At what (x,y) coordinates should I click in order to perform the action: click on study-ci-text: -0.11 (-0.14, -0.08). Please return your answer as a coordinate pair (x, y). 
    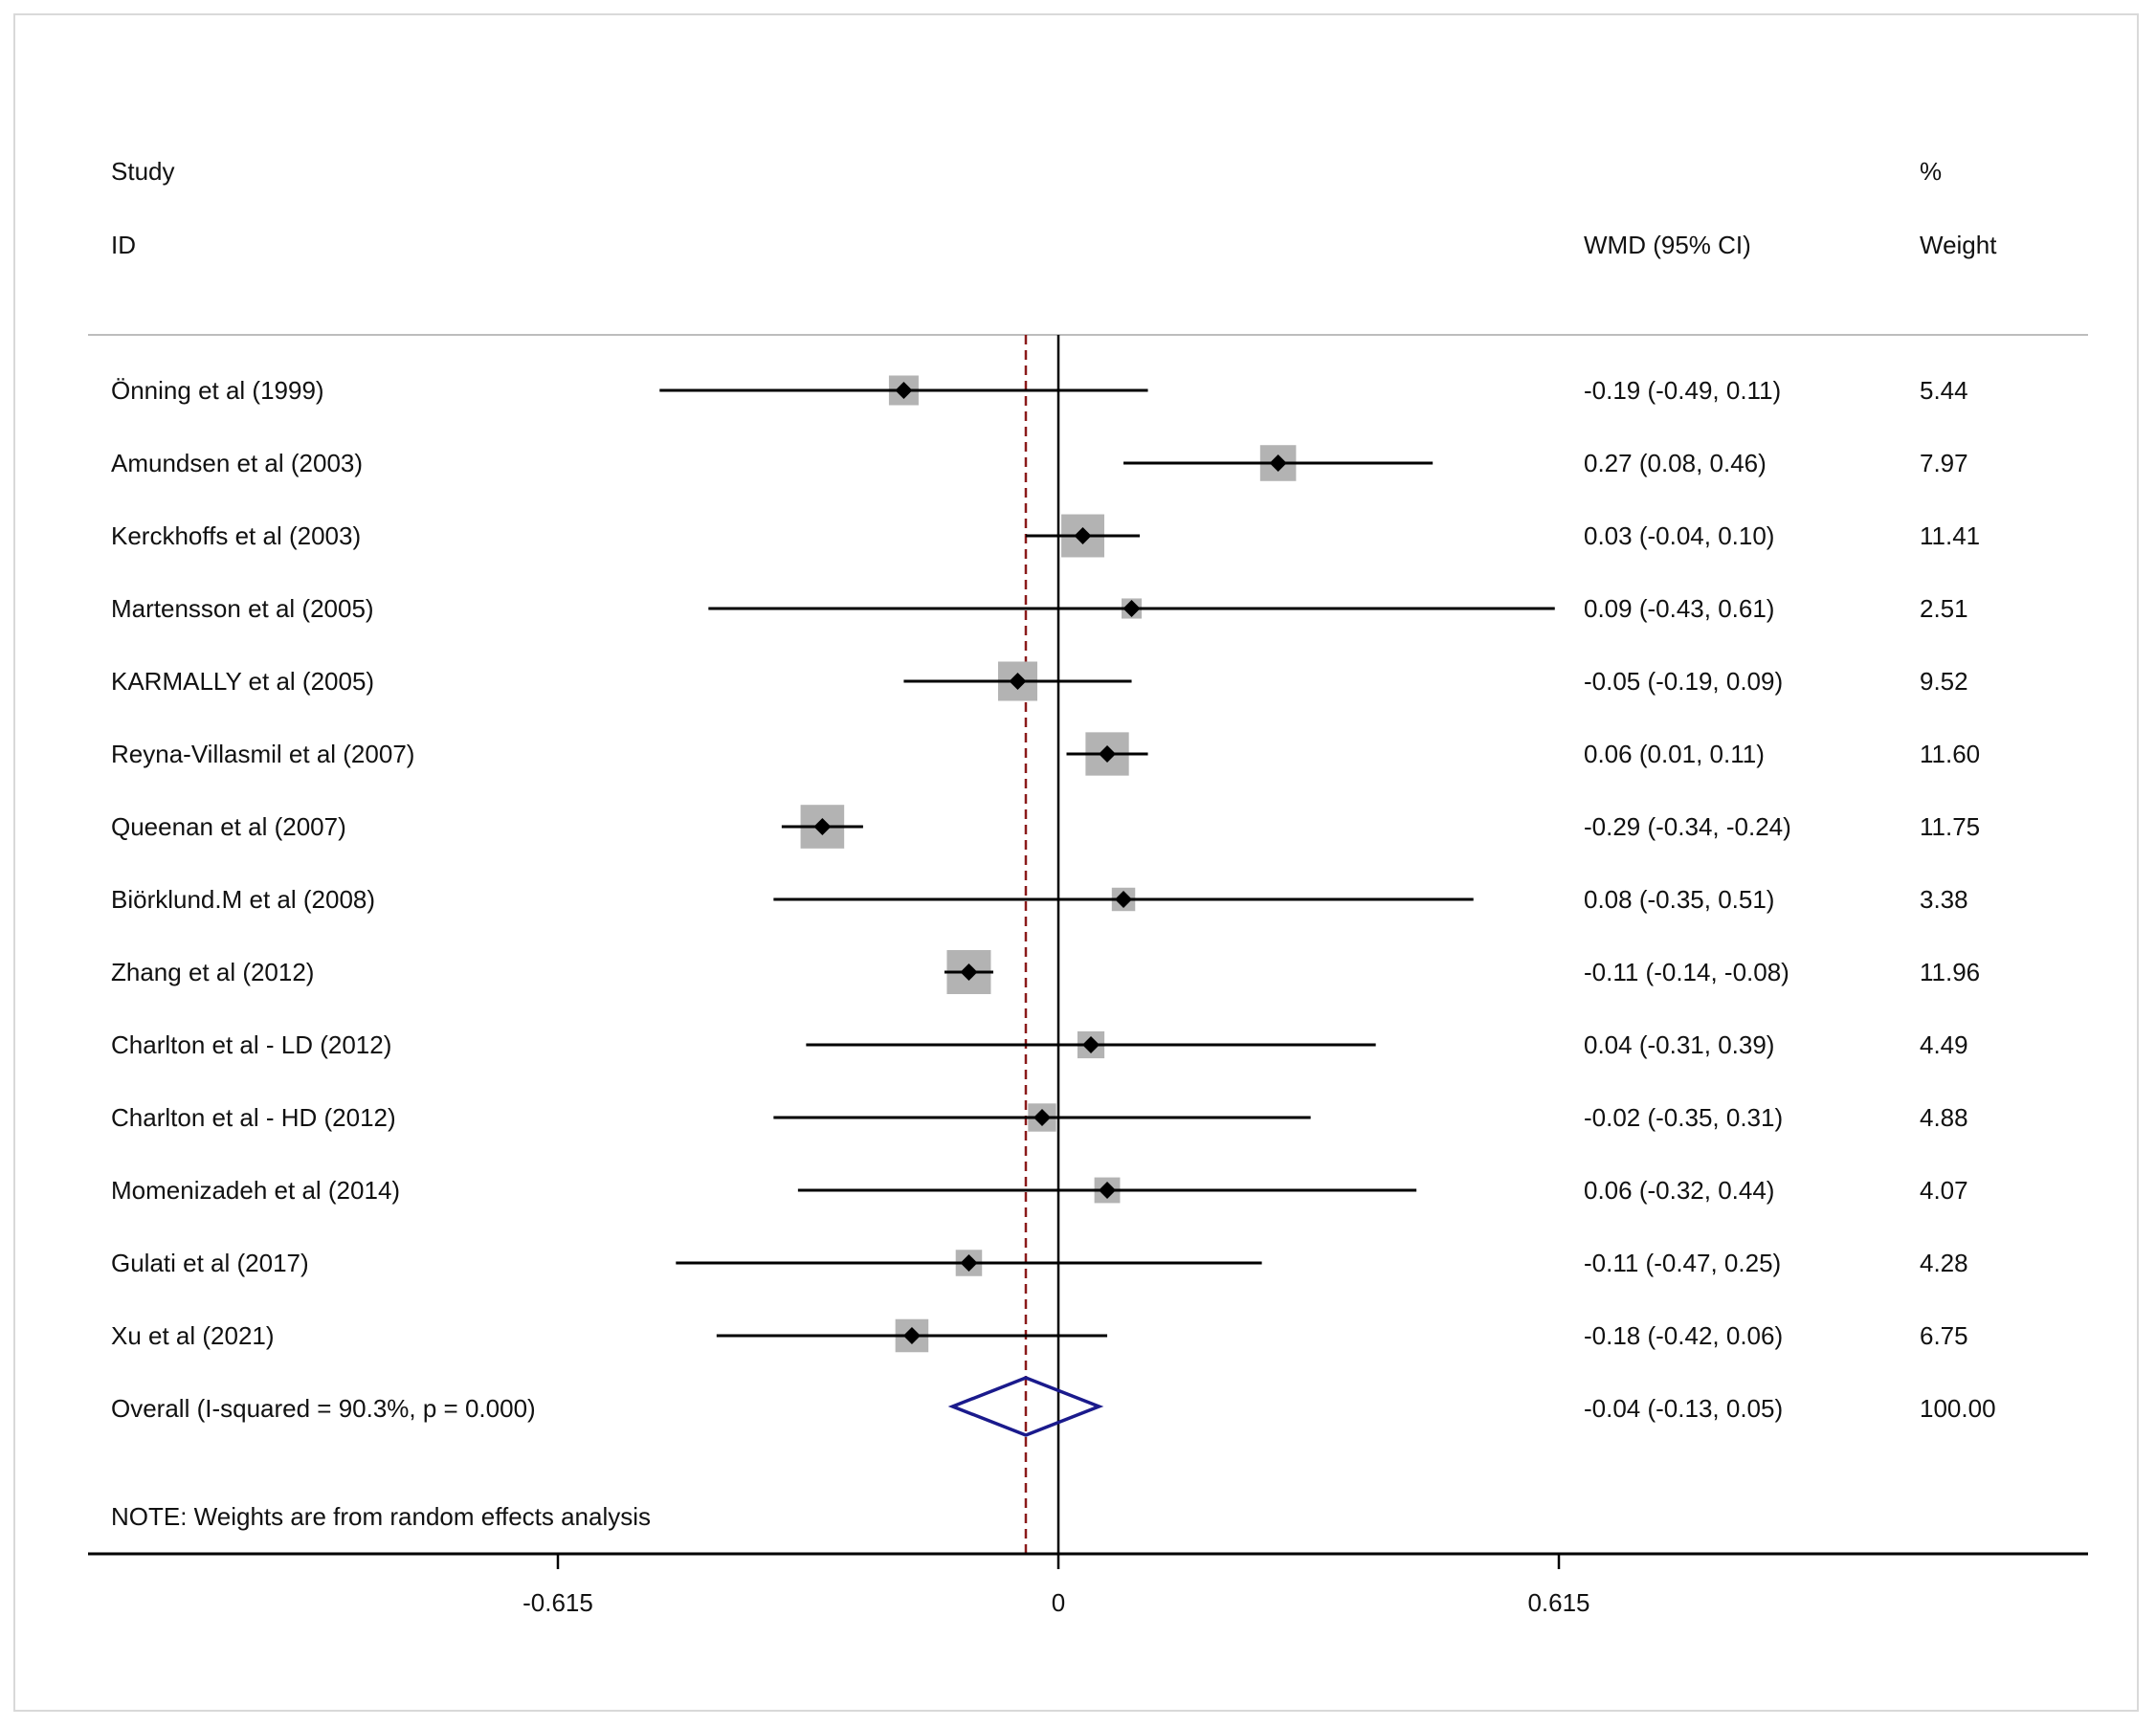
    Looking at the image, I should click on (1686, 972).